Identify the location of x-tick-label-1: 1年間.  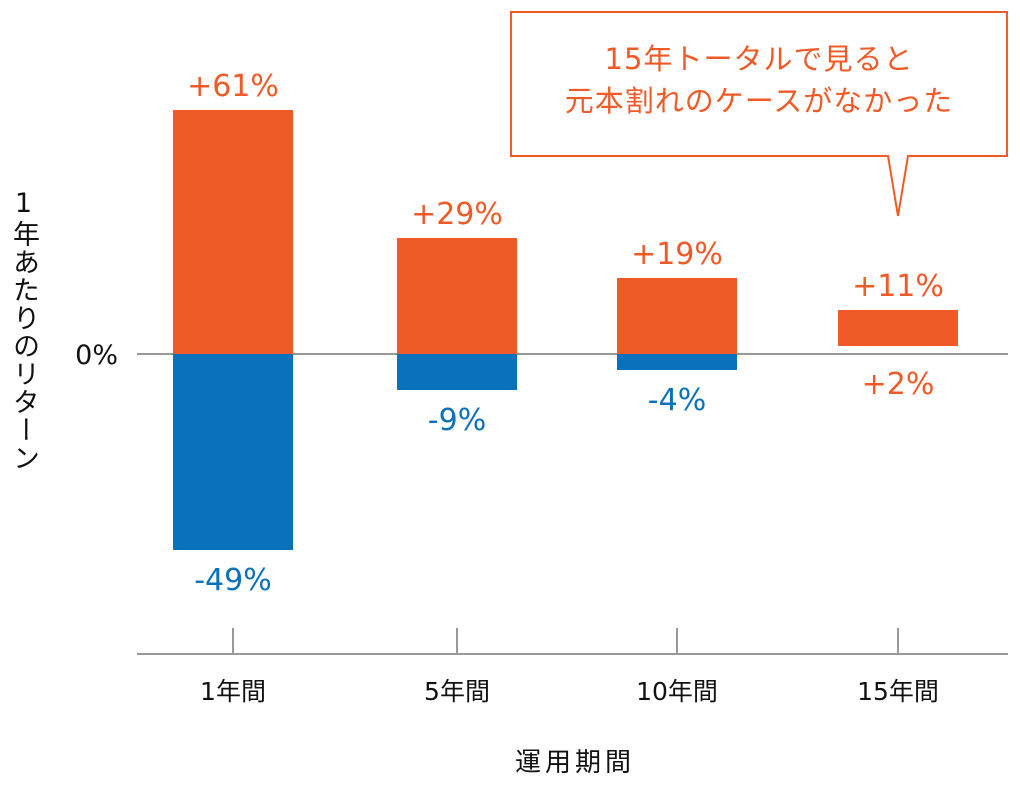
(233, 691).